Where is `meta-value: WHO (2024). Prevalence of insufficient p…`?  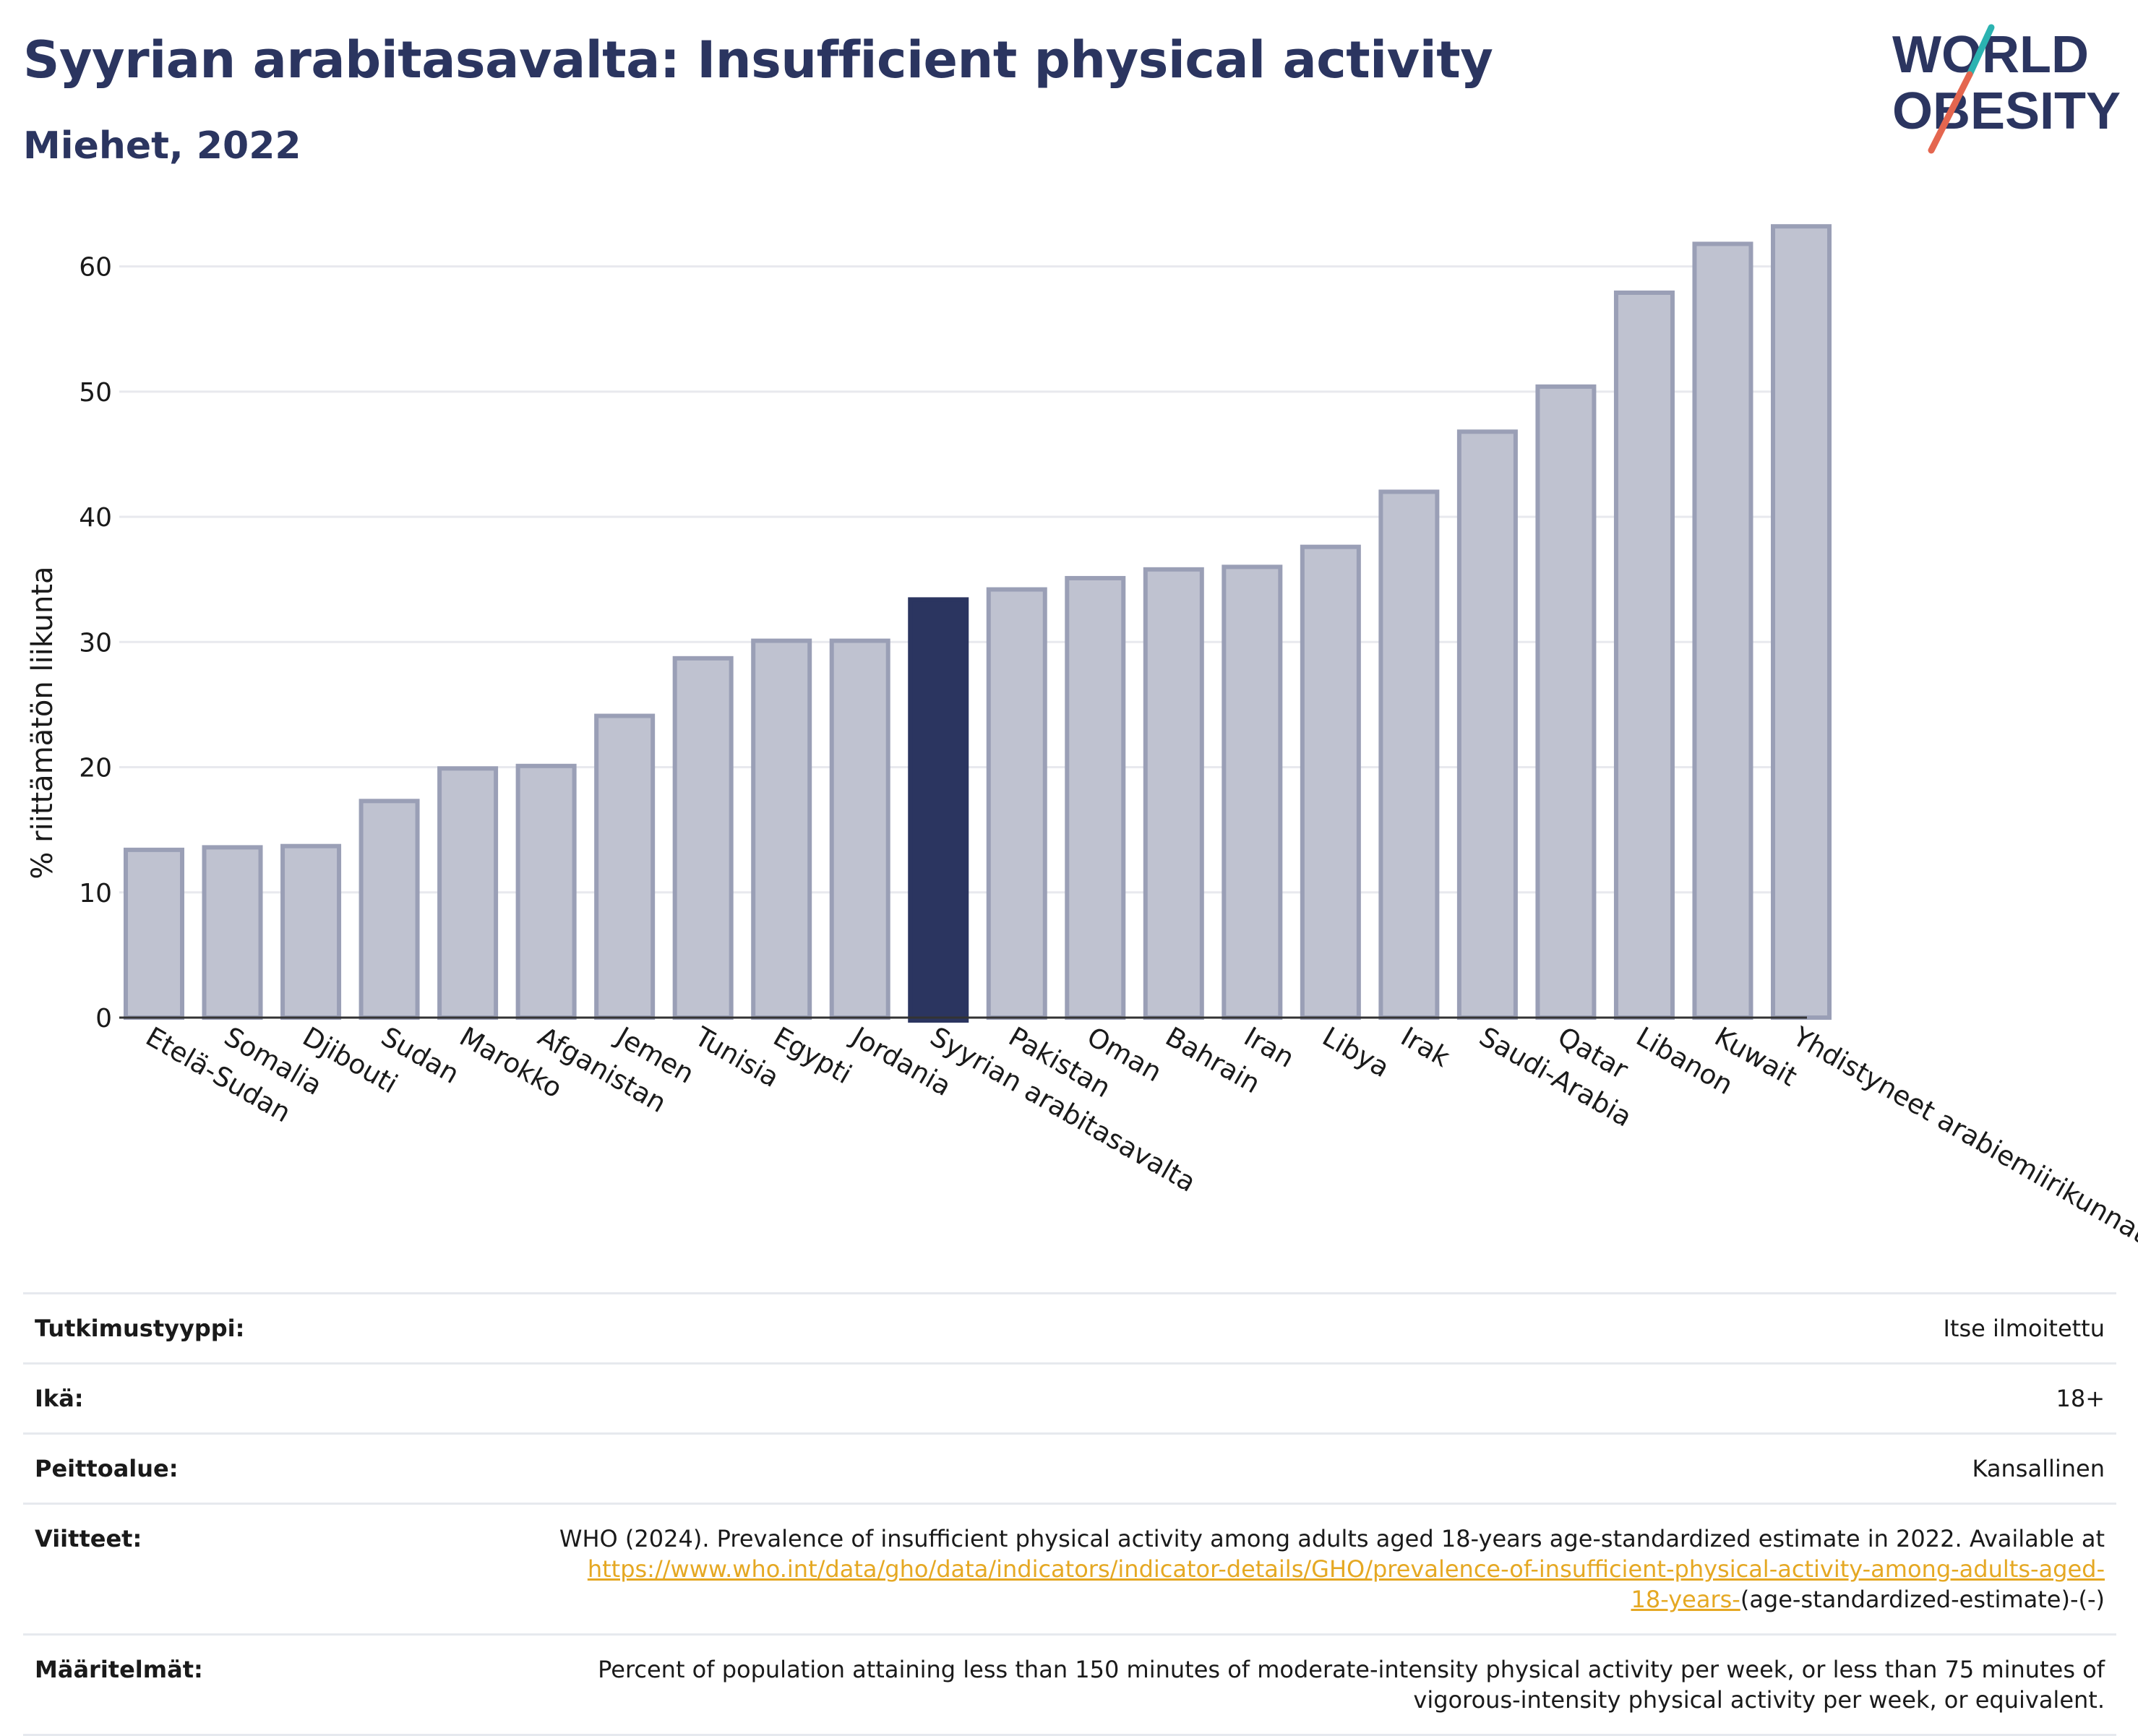 meta-value: WHO (2024). Prevalence of insufficient p… is located at coordinates (1298, 1569).